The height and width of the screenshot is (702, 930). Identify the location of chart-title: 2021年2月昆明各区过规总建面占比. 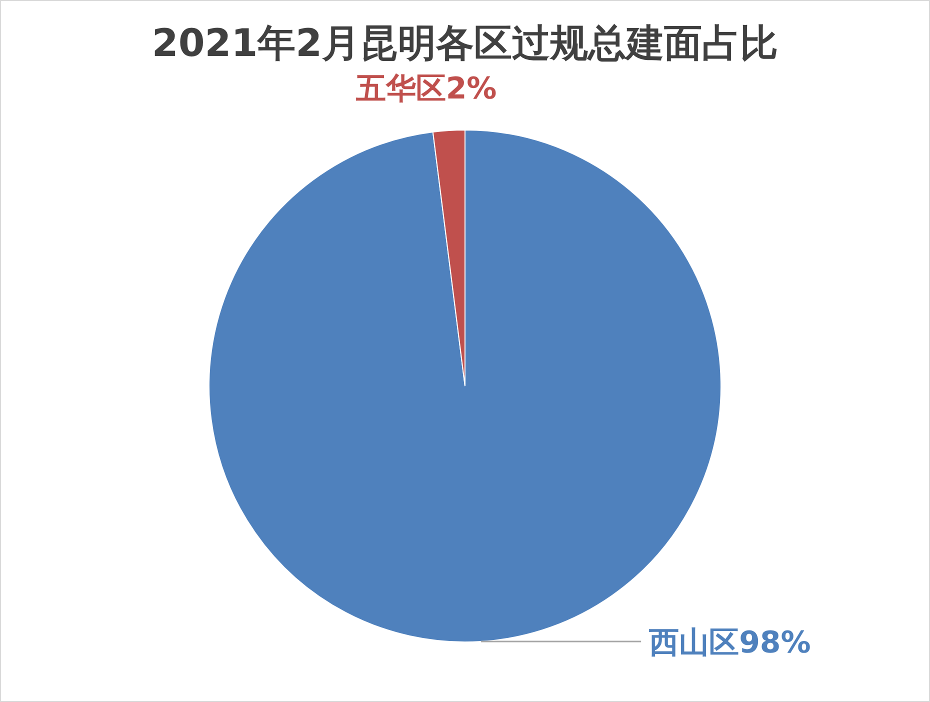
(465, 43).